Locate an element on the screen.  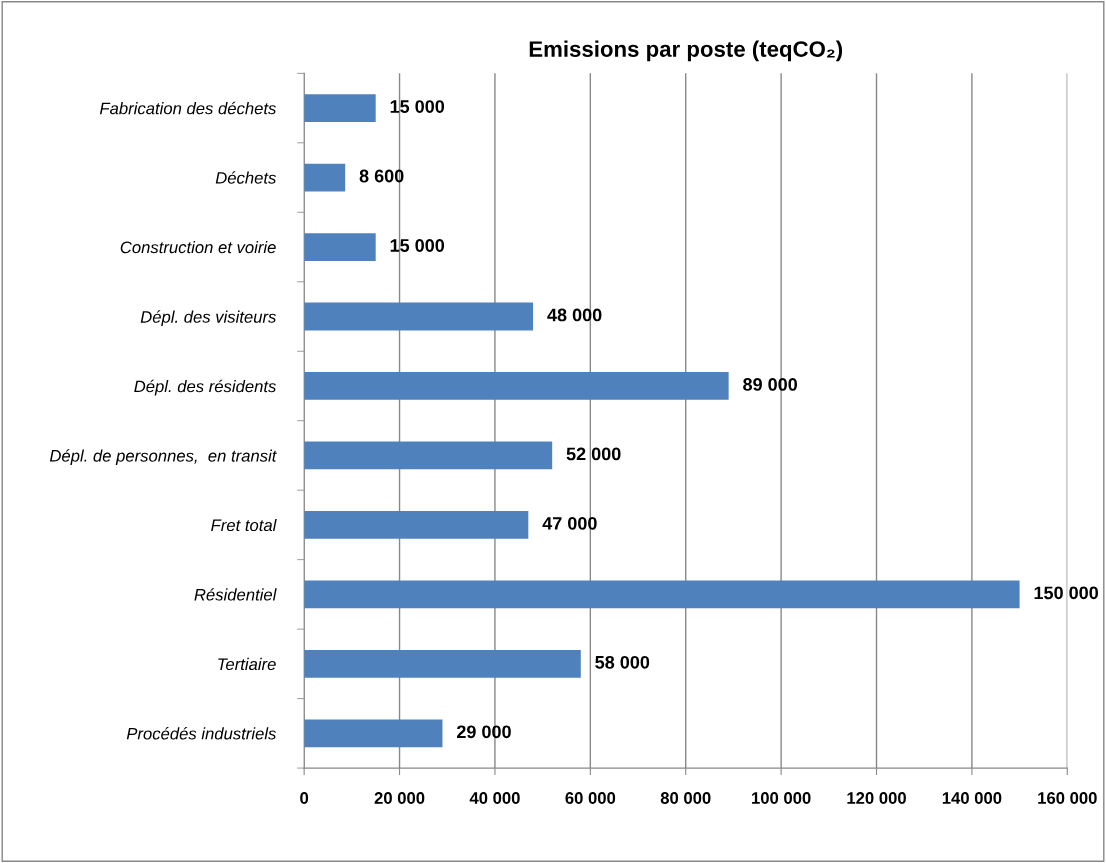
y-tick-label: Dépl. des résidents is located at coordinates (205, 387).